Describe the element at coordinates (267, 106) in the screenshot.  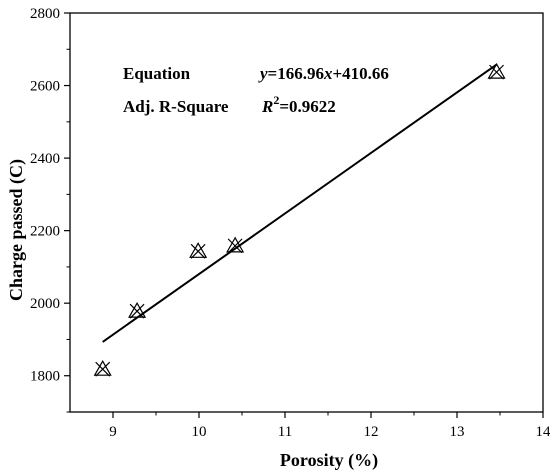
I see `r-symbol: R` at that location.